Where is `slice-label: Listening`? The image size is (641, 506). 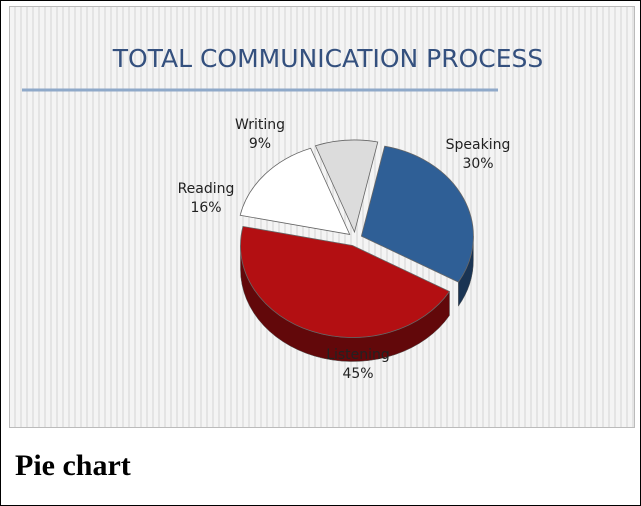
slice-label: Listening is located at coordinates (358, 355).